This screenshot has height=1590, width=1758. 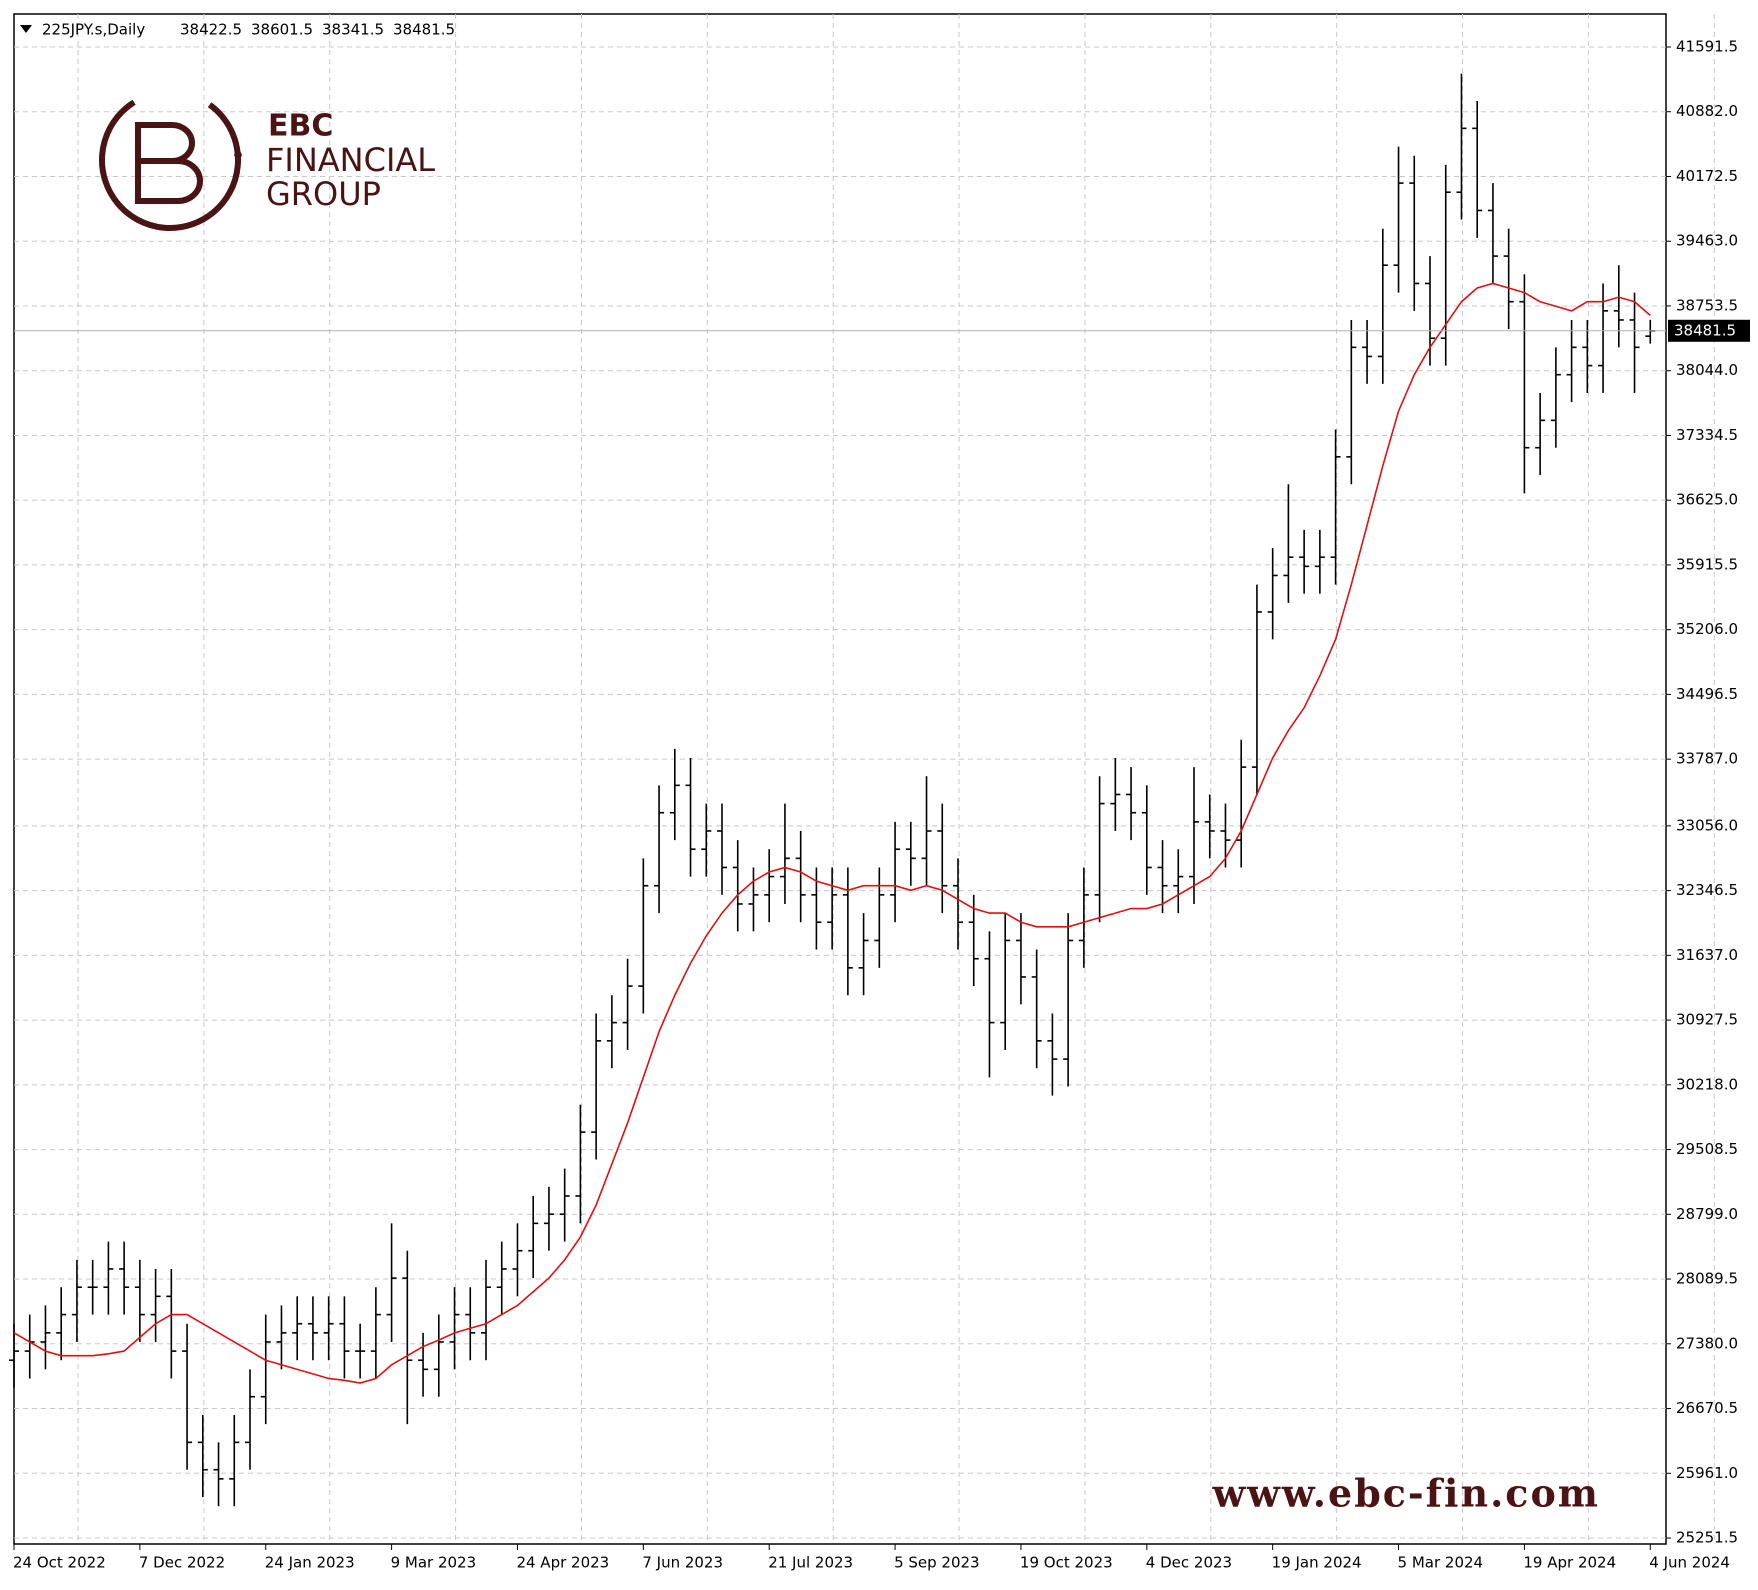 I want to click on y-tick-label: 27380.0, so click(x=1707, y=1343).